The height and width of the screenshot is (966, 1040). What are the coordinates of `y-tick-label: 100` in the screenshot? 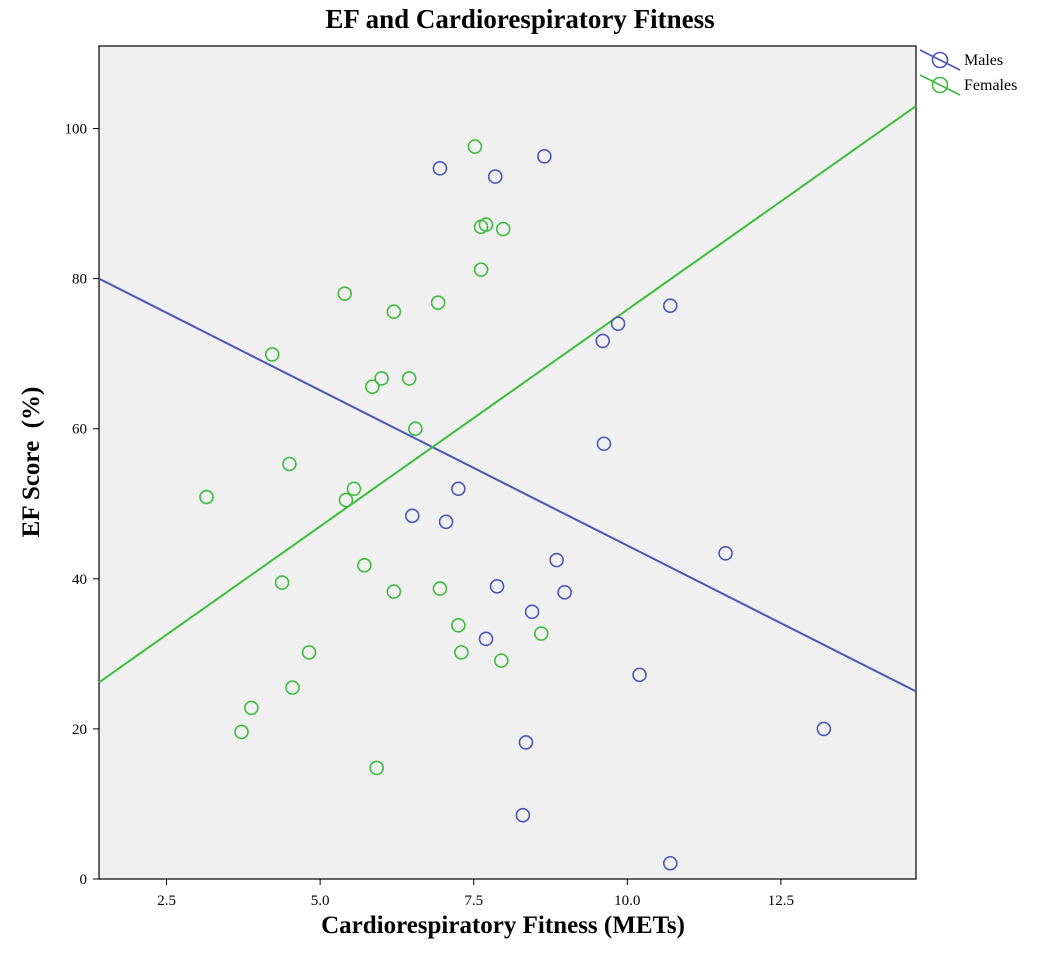 It's located at (76, 130).